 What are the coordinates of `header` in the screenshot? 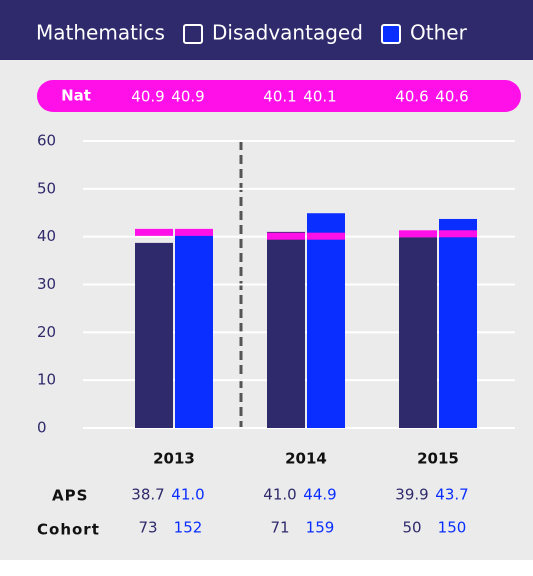 It's located at (266, 30).